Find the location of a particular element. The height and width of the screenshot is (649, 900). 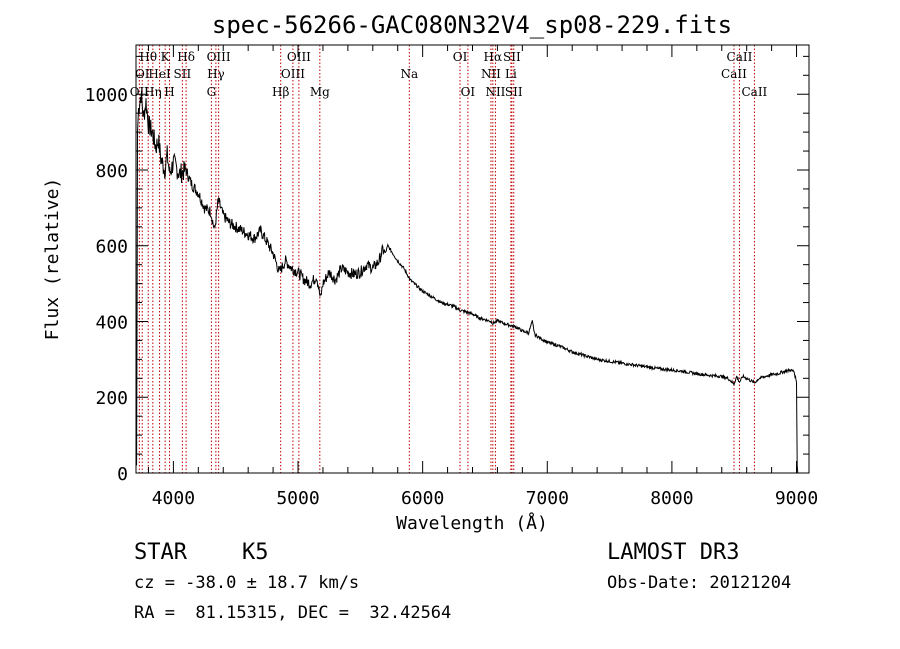

line-marker-label-12: Hβ is located at coordinates (280, 92).